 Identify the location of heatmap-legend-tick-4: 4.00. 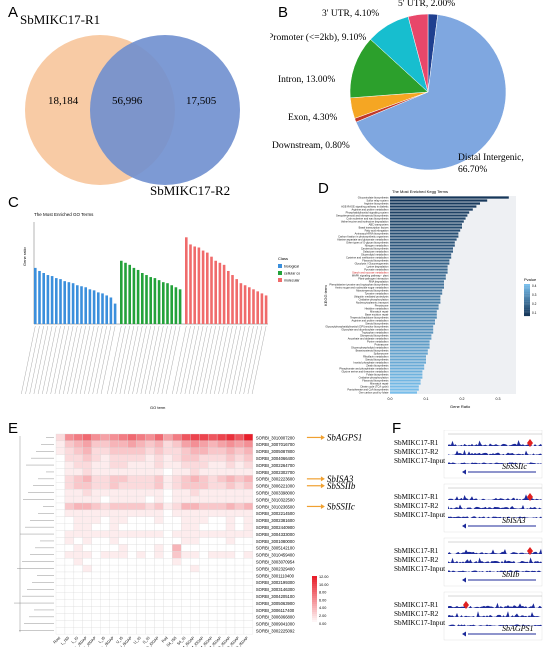
(322, 608).